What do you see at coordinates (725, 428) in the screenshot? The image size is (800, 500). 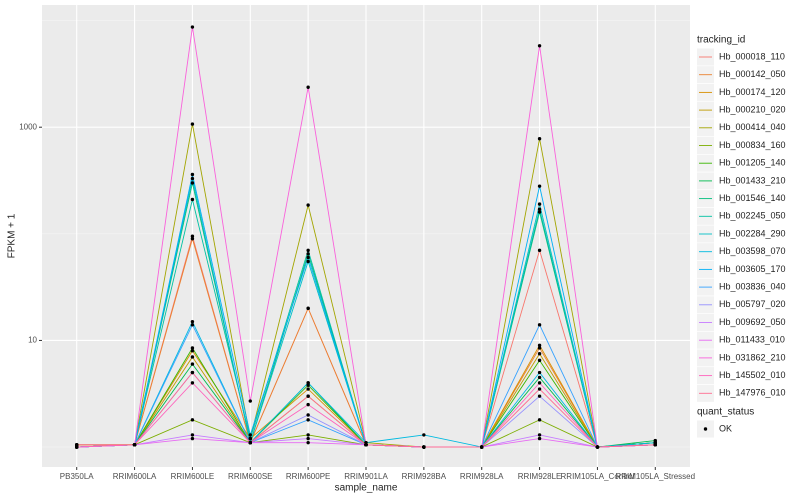 I see `legend-label: OK` at bounding box center [725, 428].